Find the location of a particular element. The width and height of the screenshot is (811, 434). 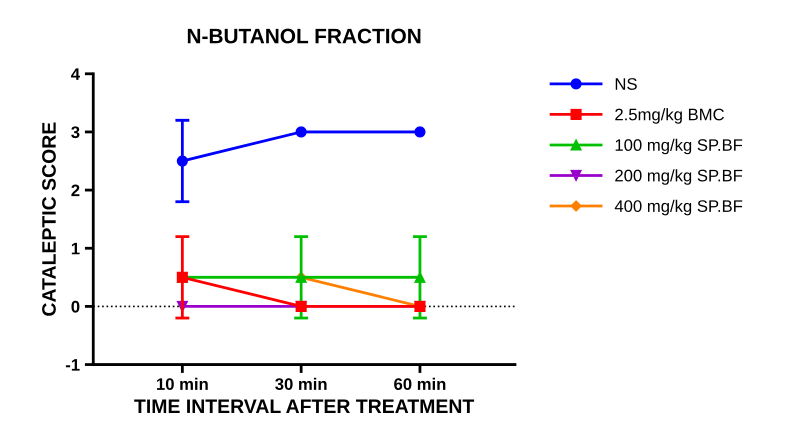

legend-label: NS is located at coordinates (626, 84).